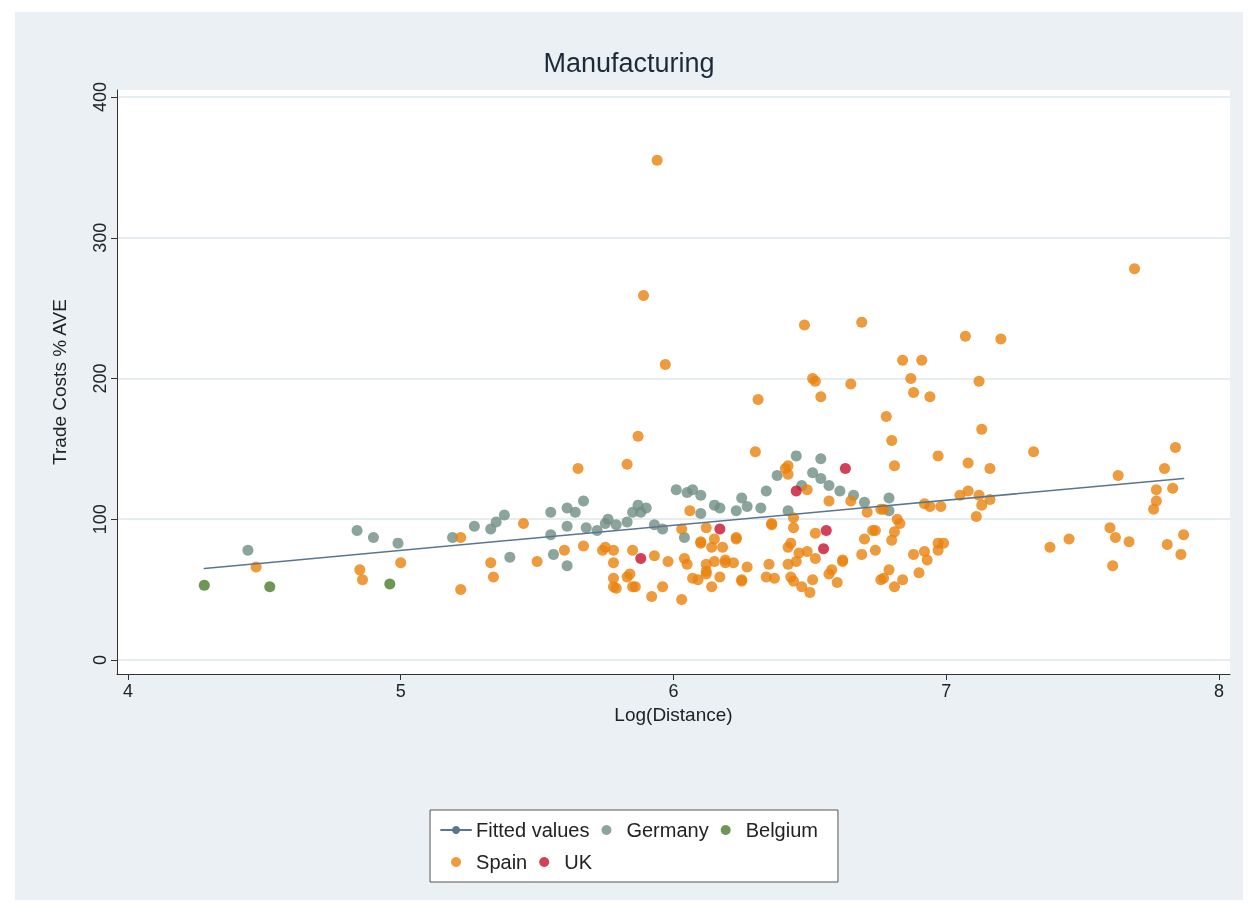  I want to click on y-tick-label: 200, so click(100, 378).